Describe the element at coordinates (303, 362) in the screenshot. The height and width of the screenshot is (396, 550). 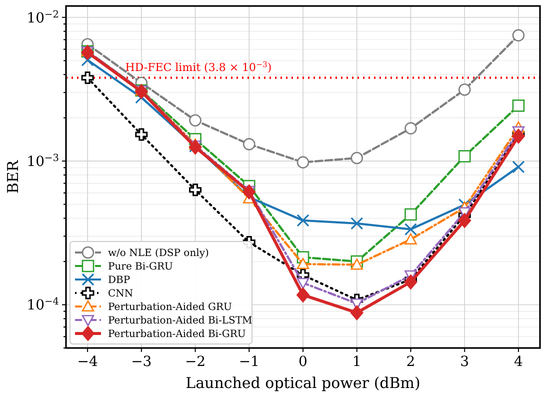
I see `x-tick-label: 0` at that location.